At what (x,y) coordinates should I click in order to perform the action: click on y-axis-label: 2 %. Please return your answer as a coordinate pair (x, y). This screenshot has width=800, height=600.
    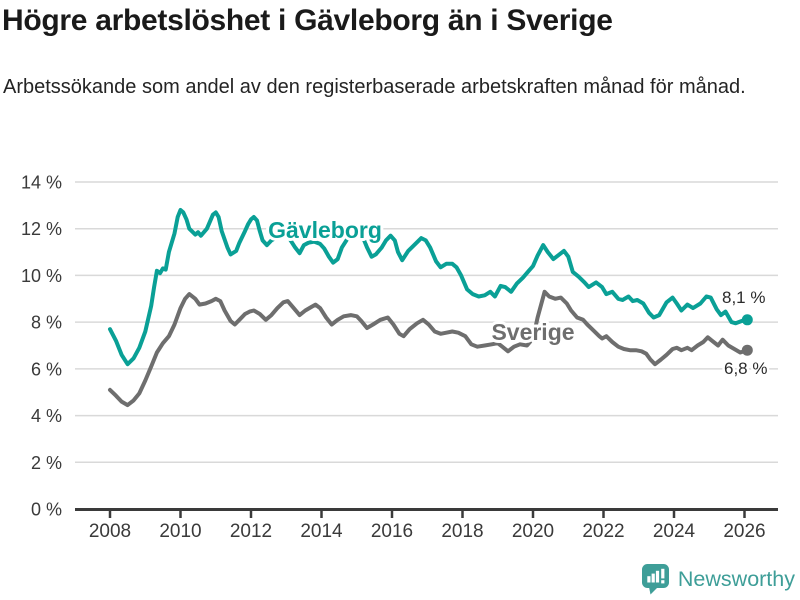
    Looking at the image, I should click on (46, 463).